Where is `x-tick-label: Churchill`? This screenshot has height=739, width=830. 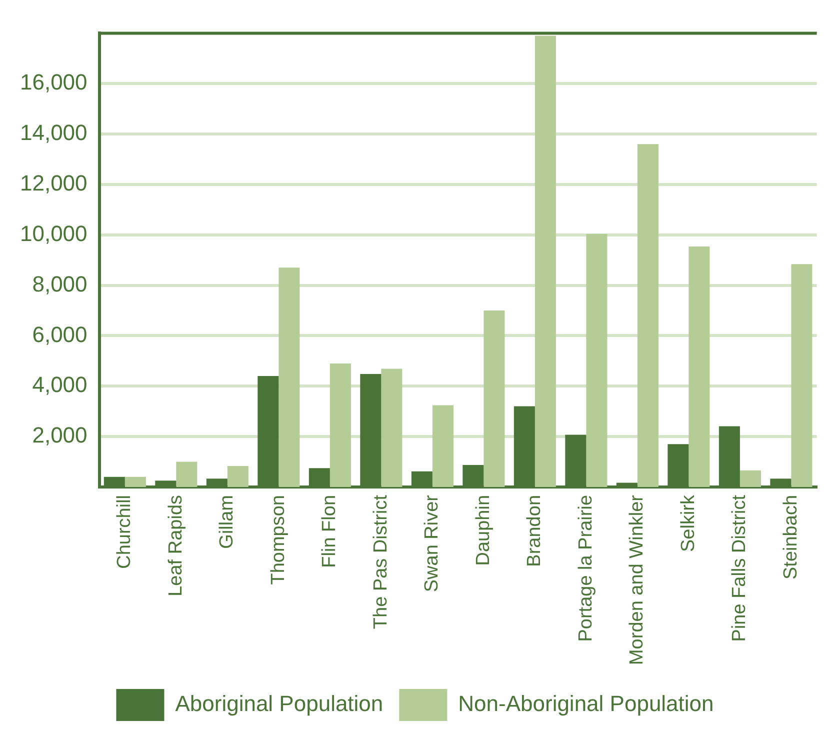
x-tick-label: Churchill is located at coordinates (125, 531).